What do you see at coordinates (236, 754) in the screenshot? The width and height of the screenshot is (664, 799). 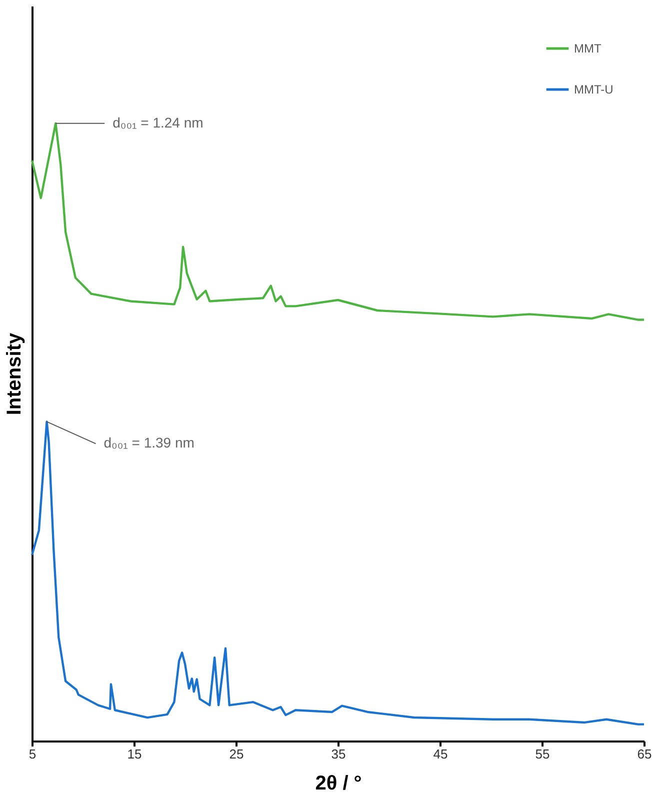 I see `x-tick-label: 25` at bounding box center [236, 754].